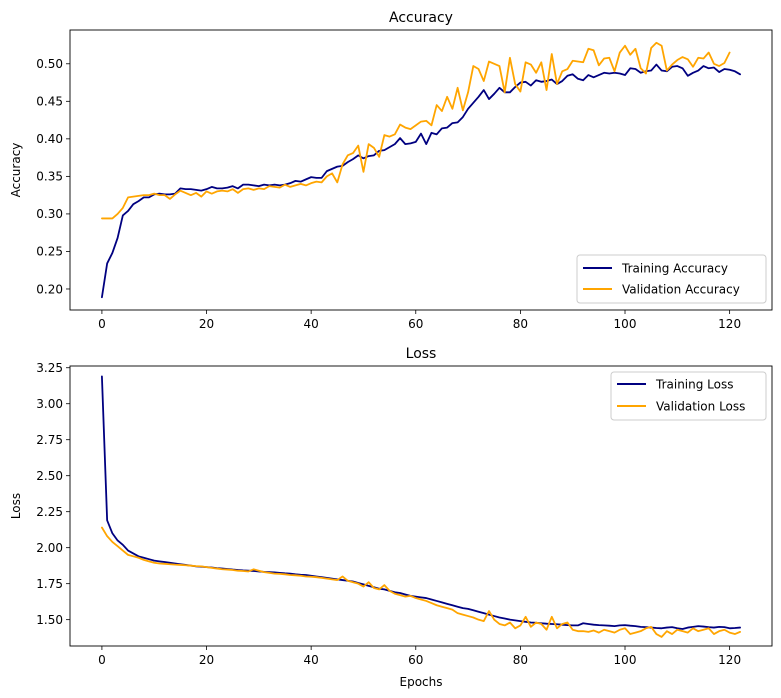  Describe the element at coordinates (625, 660) in the screenshot. I see `loss-x-tick-label: 100` at that location.